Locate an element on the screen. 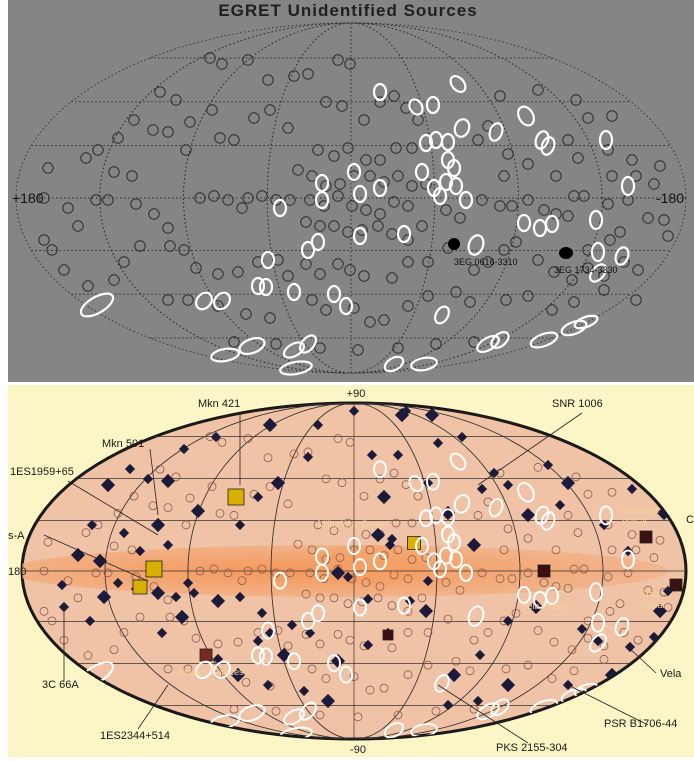 Image resolution: width=694 pixels, height=762 pixels. crab-cut-label: C is located at coordinates (690, 520).